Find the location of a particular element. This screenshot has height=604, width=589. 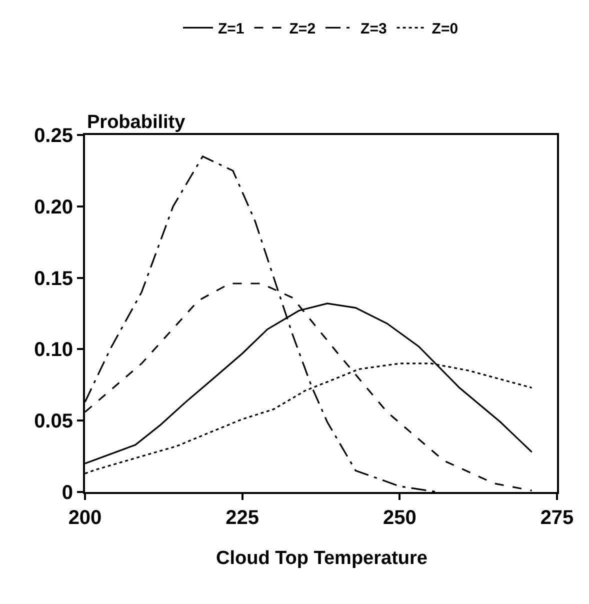

y-tick-label: 0.10 is located at coordinates (53, 350).